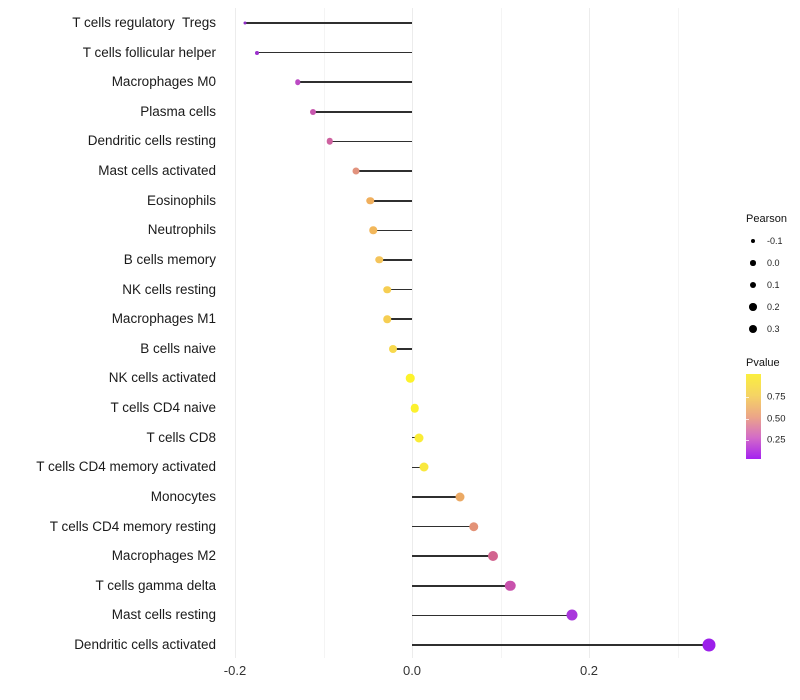 This screenshot has height=700, width=800. Describe the element at coordinates (776, 397) in the screenshot. I see `pvalue-tick-label: 0.75` at that location.